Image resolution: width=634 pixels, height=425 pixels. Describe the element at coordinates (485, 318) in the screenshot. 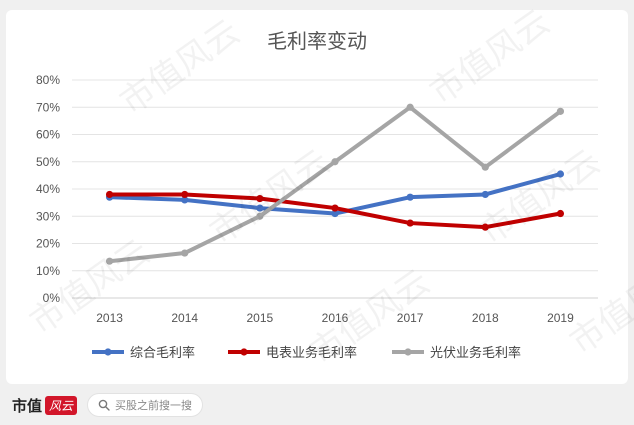

I see `x-tick-label: 2018` at that location.